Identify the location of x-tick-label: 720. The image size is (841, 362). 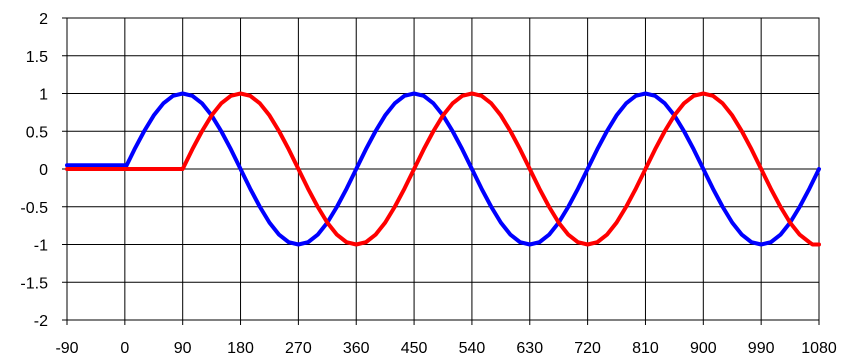
(587, 348).